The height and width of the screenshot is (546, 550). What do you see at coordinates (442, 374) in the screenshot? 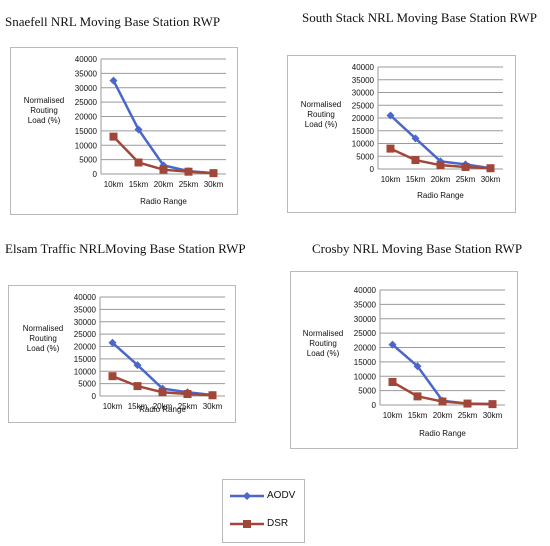
I see `series-line-aodv` at bounding box center [442, 374].